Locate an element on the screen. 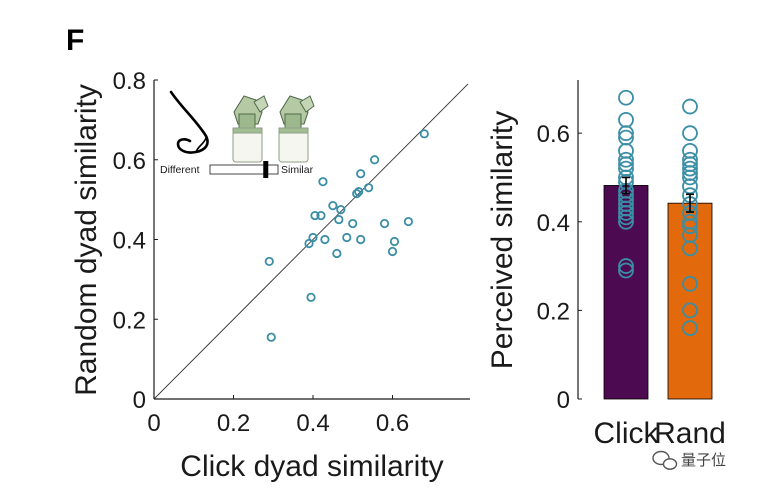  bar-y-tick-label: 0 is located at coordinates (563, 400).